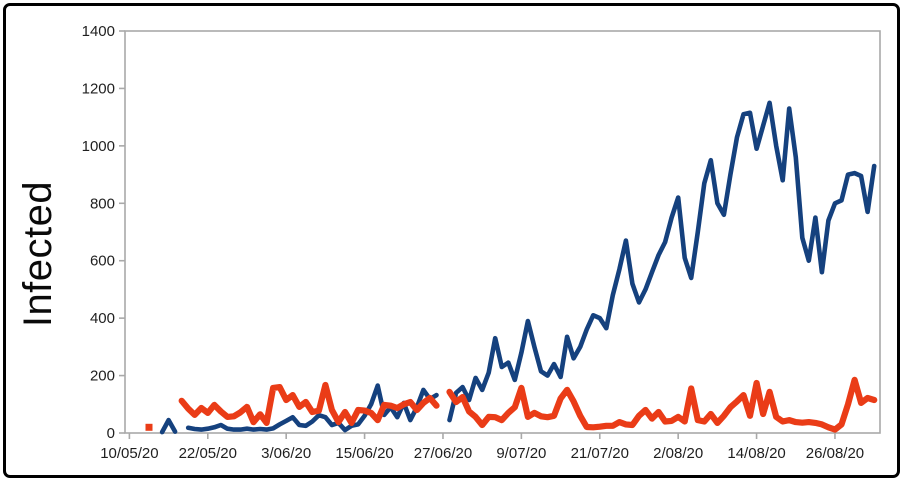 The width and height of the screenshot is (903, 481). I want to click on series-orange-point, so click(149, 427).